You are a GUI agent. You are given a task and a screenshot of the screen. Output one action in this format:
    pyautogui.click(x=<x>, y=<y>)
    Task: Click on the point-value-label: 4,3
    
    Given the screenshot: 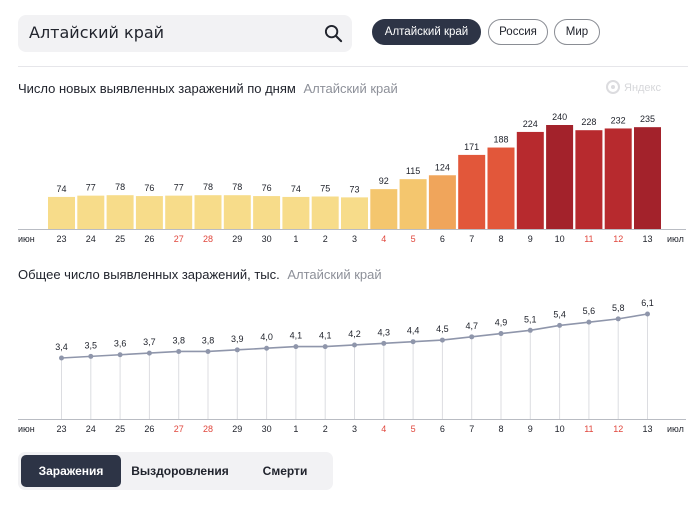 What is the action you would take?
    pyautogui.click(x=384, y=332)
    